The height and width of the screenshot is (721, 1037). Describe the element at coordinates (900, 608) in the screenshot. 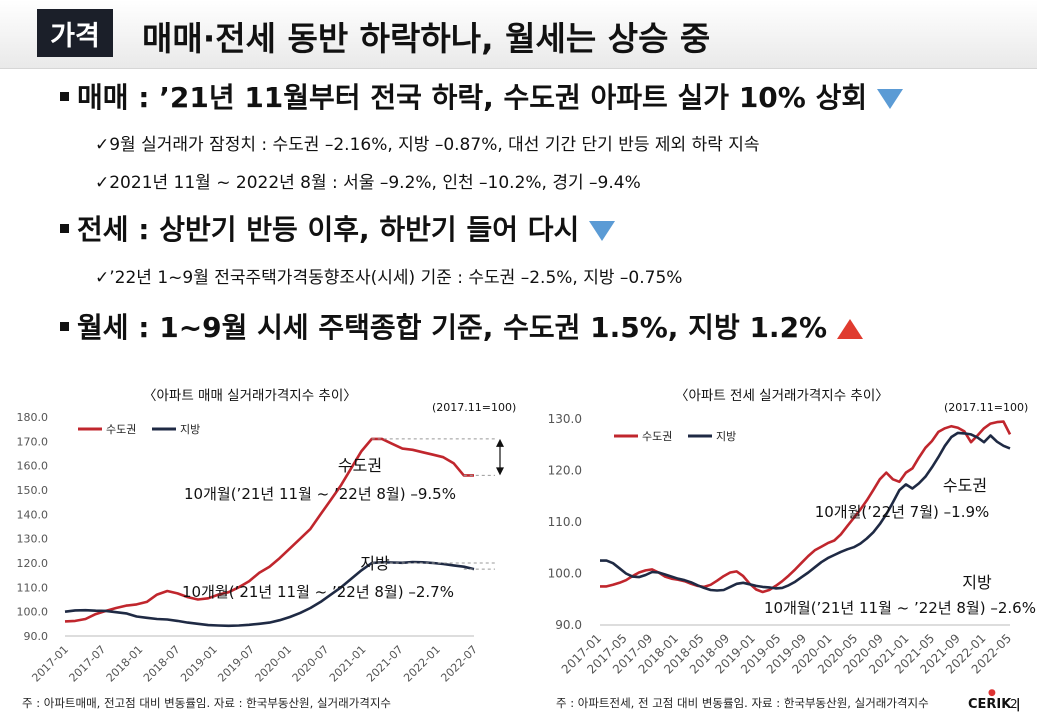

I see `jeonse-annot-local-change: 10개월(’21년 11월 ~ ’22년 8월) –2.6%` at that location.